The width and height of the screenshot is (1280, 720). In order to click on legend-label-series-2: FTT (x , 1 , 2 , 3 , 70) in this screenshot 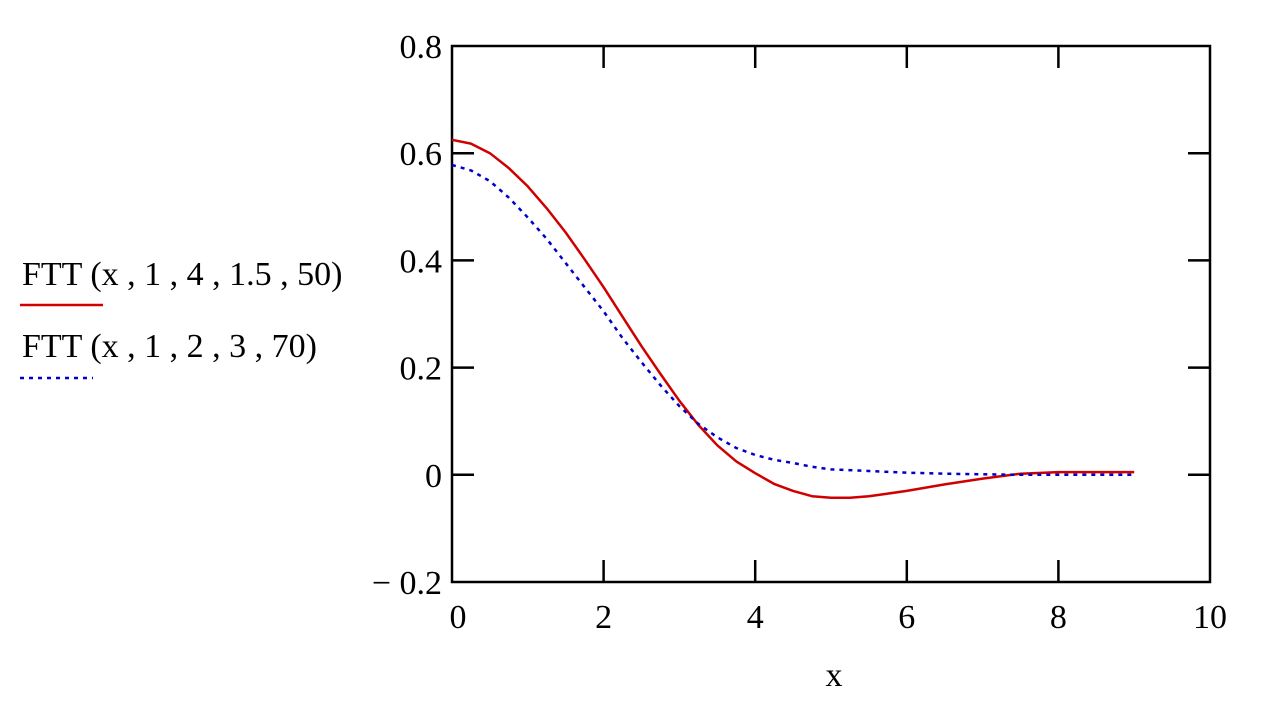, I will do `click(169, 346)`.